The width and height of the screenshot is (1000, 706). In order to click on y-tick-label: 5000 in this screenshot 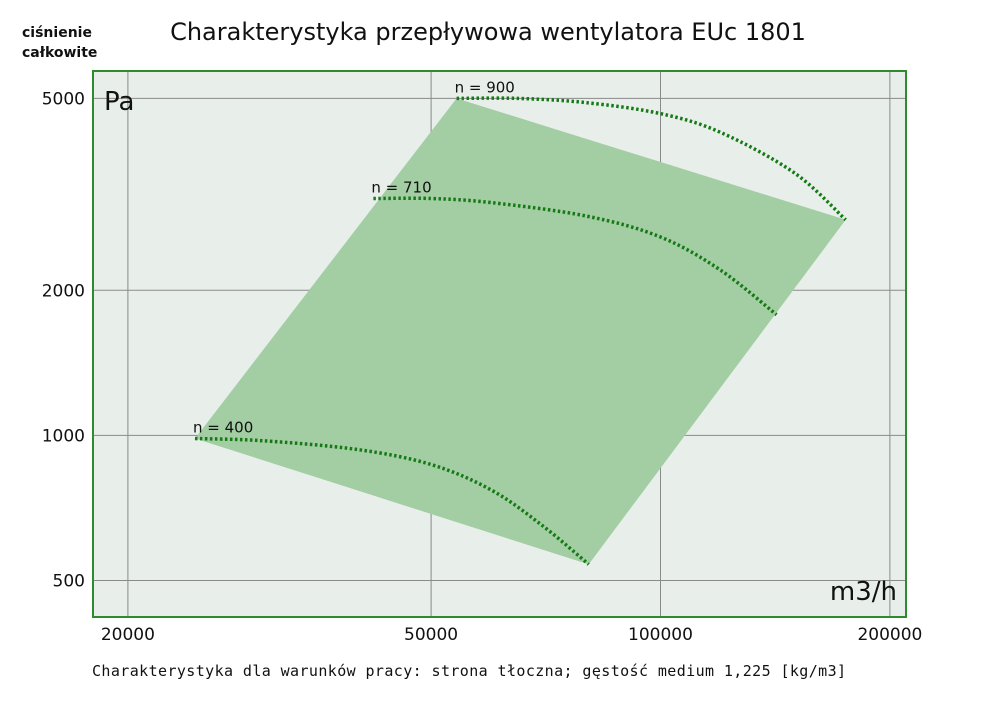, I will do `click(63, 99)`.